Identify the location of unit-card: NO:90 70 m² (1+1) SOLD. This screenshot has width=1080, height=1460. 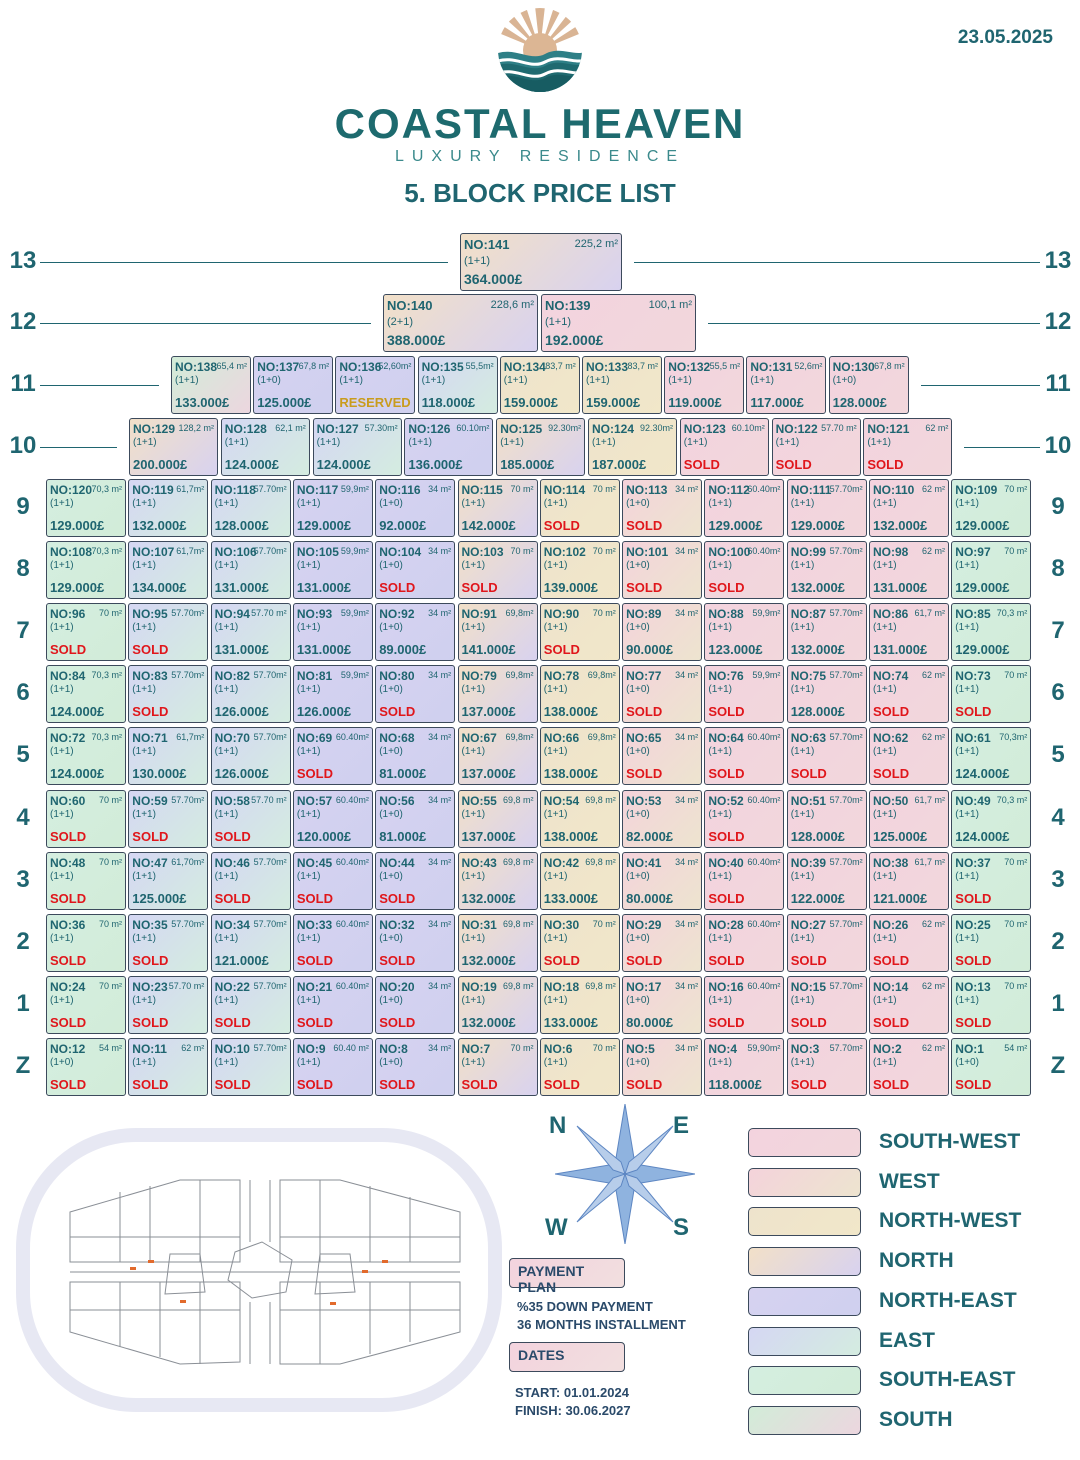
(579, 632).